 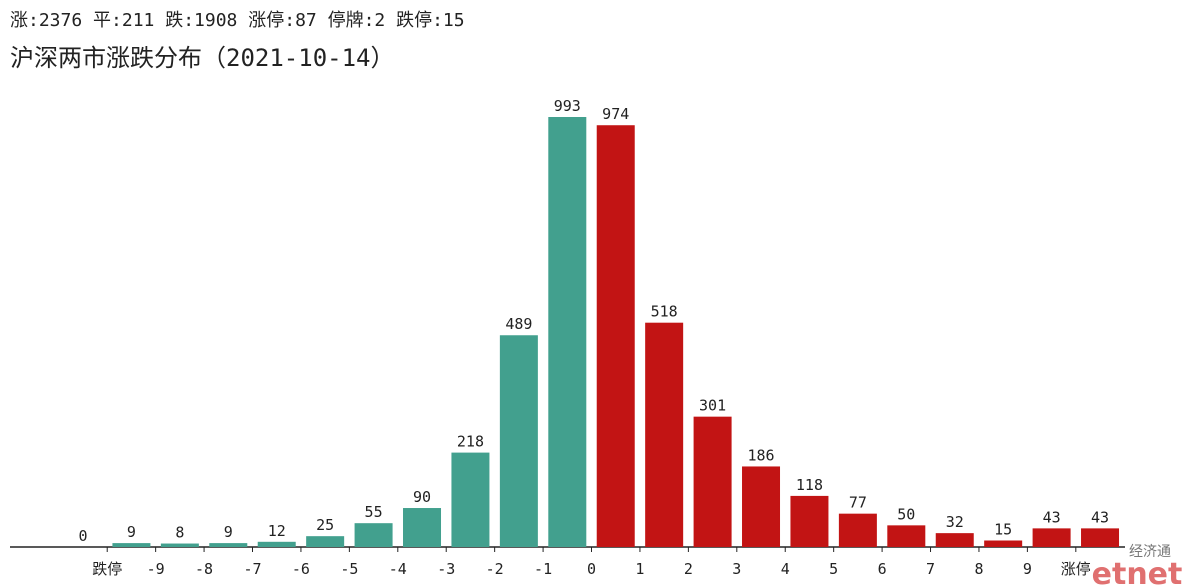 What do you see at coordinates (374, 512) in the screenshot?
I see `value-label: 55` at bounding box center [374, 512].